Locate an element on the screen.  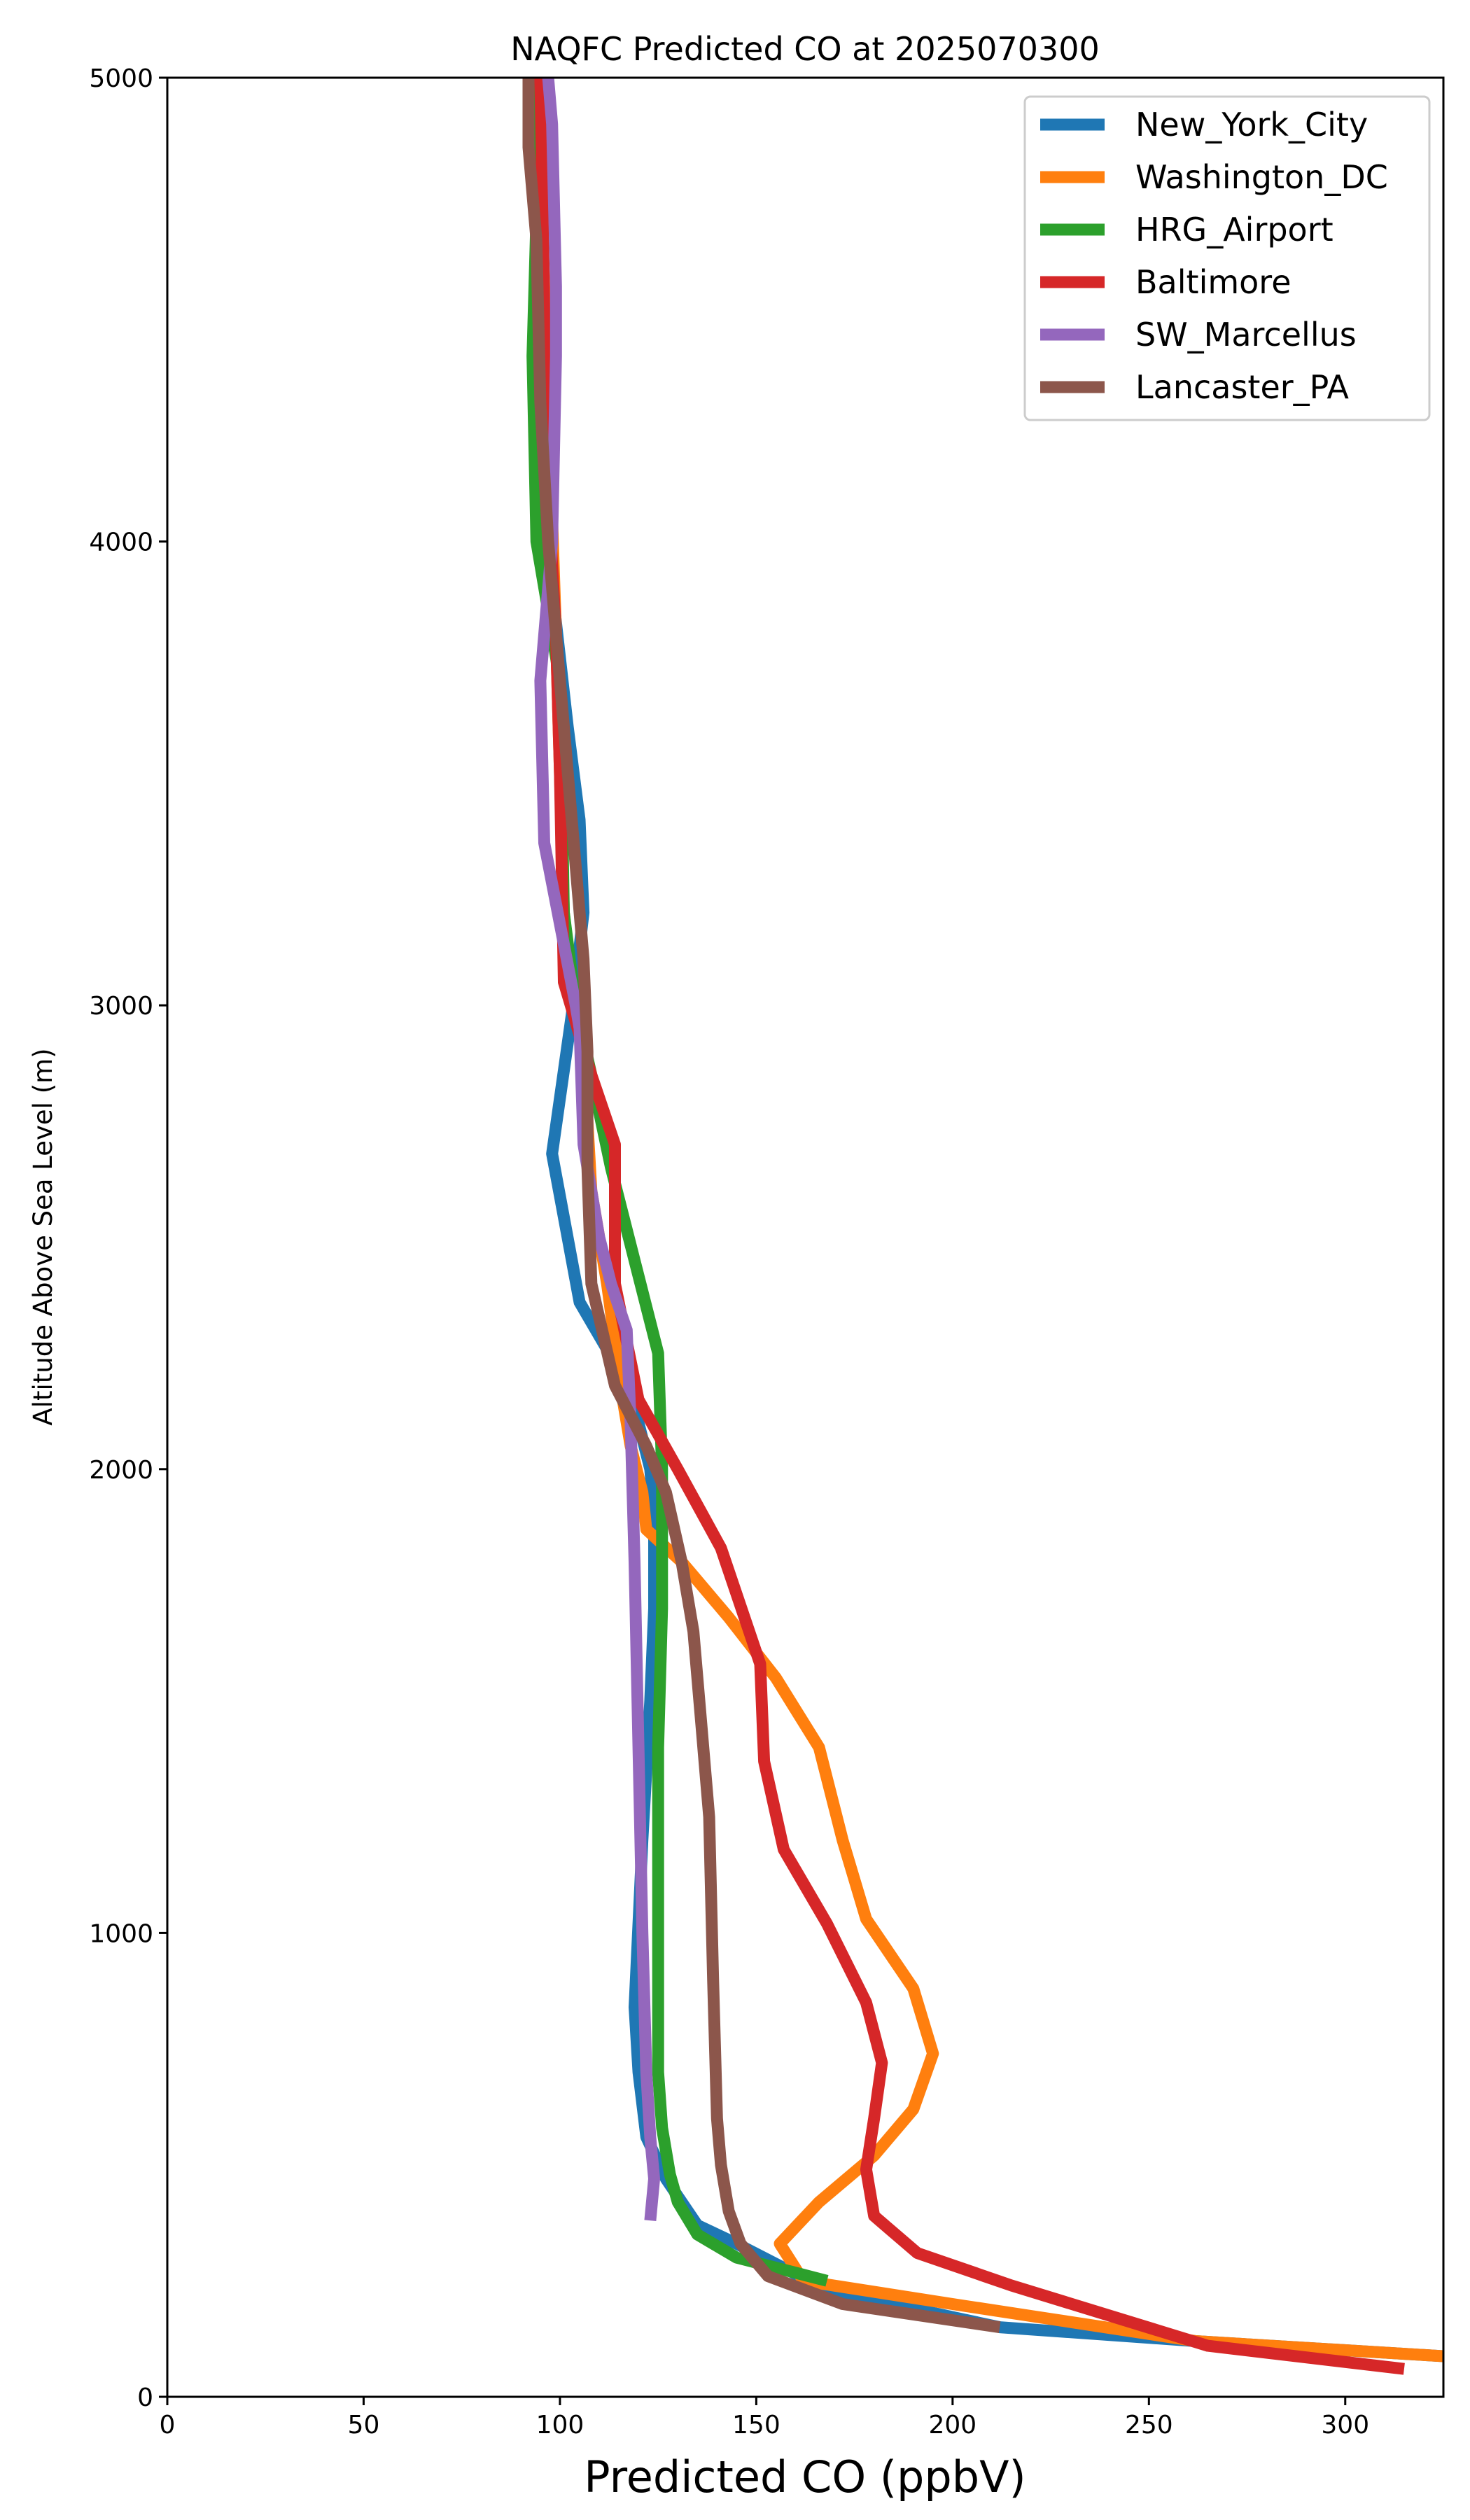
x-tick-label: 100 is located at coordinates (560, 2425).